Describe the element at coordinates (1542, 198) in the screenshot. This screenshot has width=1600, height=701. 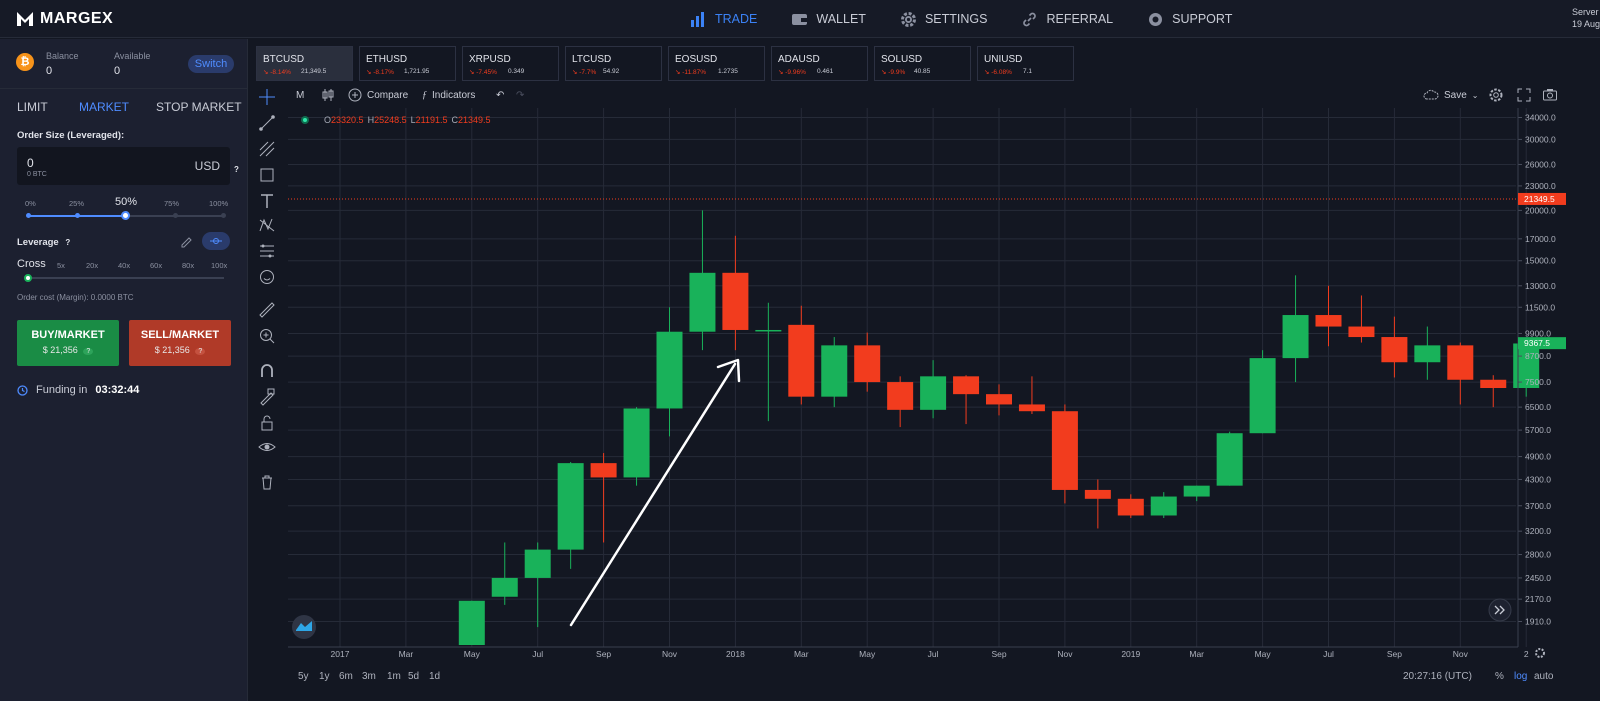
I see `current-price-tag` at that location.